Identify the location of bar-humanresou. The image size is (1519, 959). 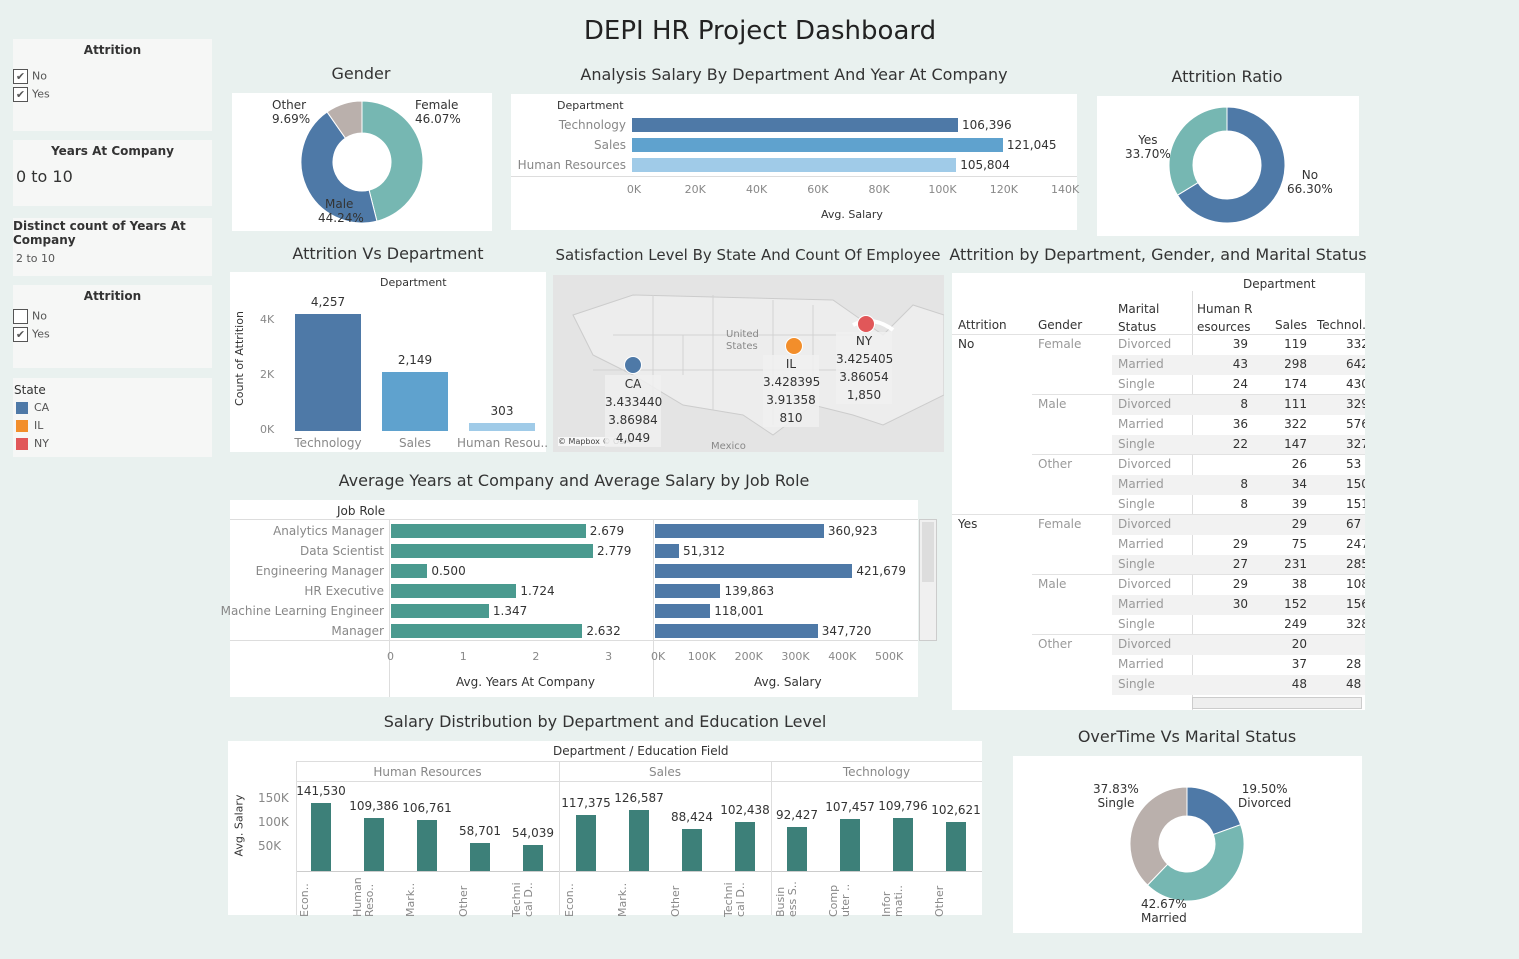
(502, 426).